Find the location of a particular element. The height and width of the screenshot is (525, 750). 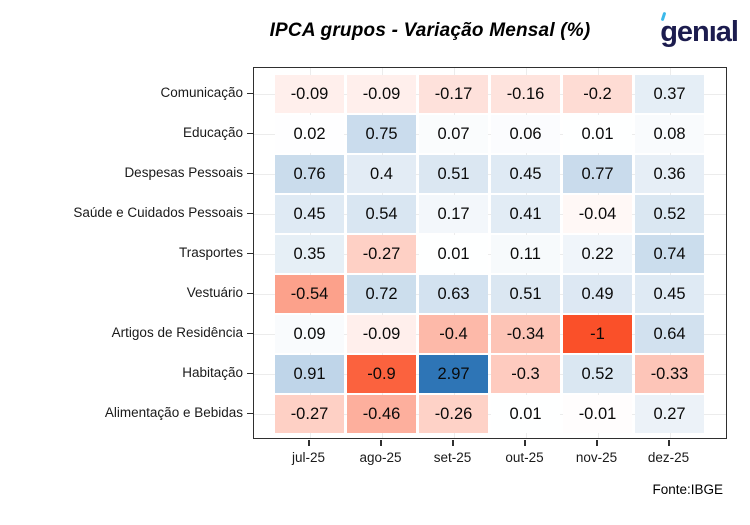

logo-text: genıal is located at coordinates (699, 32).